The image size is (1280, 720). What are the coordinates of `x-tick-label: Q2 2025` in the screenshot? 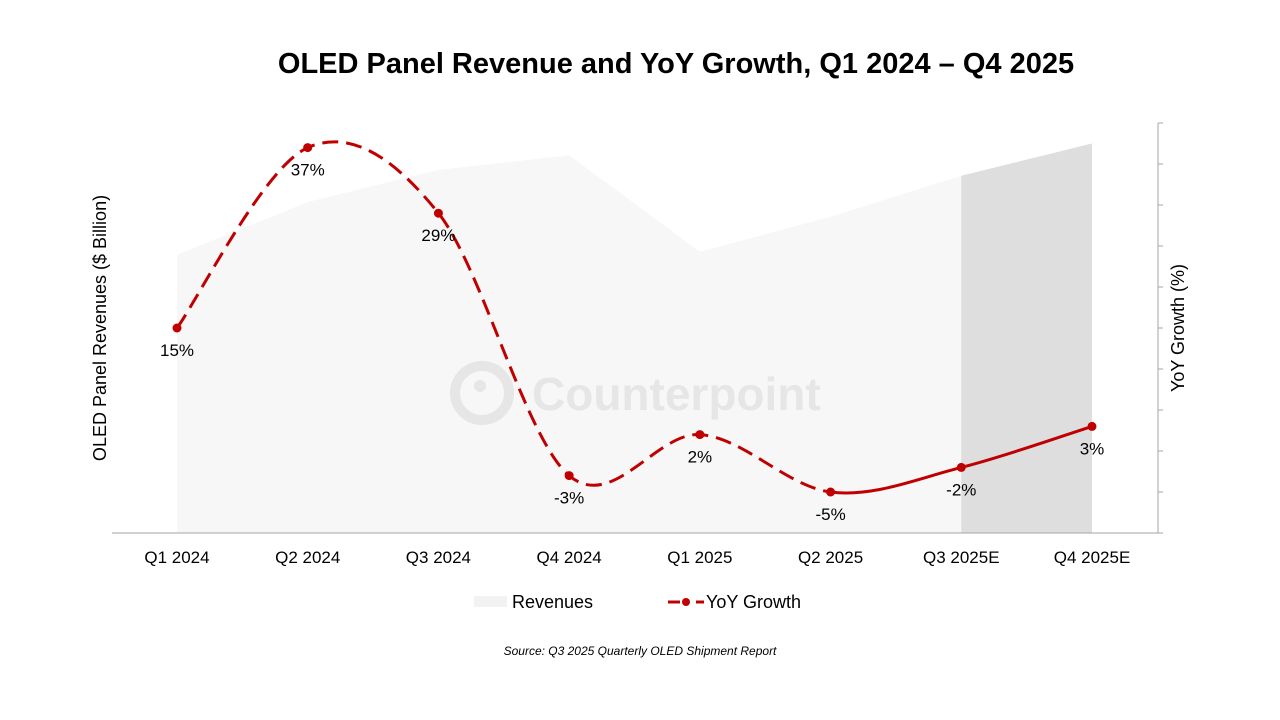 It's located at (830, 557).